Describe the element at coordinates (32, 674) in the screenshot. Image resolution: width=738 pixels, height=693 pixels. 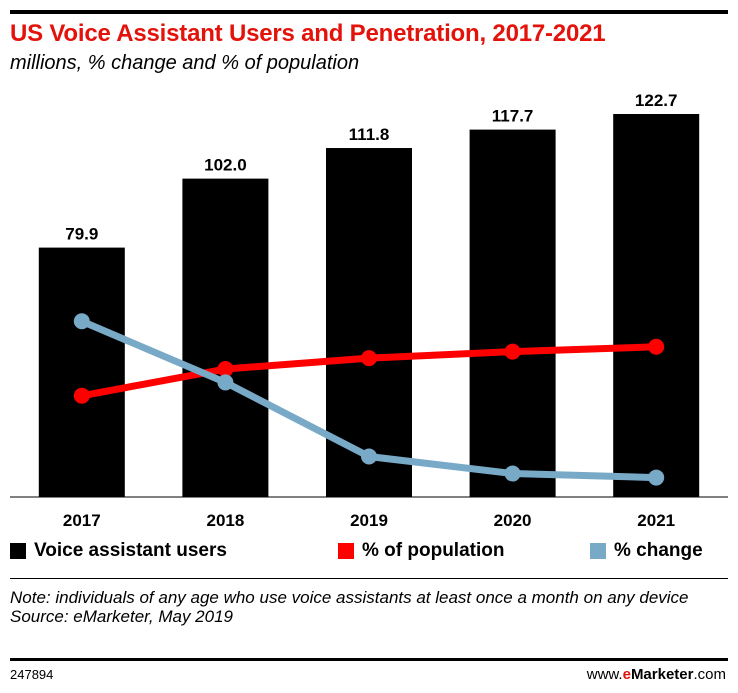
I see `chart-id: 247894` at that location.